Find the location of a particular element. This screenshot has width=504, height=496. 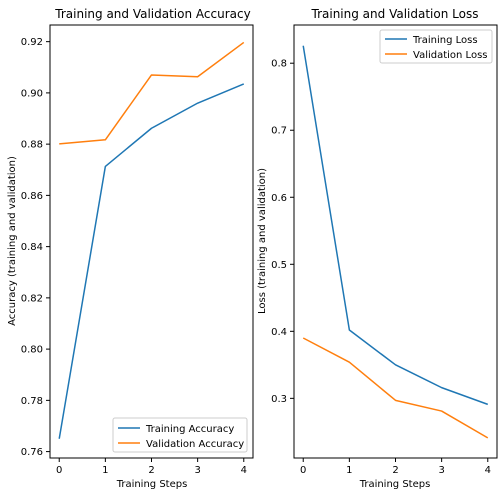

loss-y-tick-label: 0.6 is located at coordinates (279, 198).